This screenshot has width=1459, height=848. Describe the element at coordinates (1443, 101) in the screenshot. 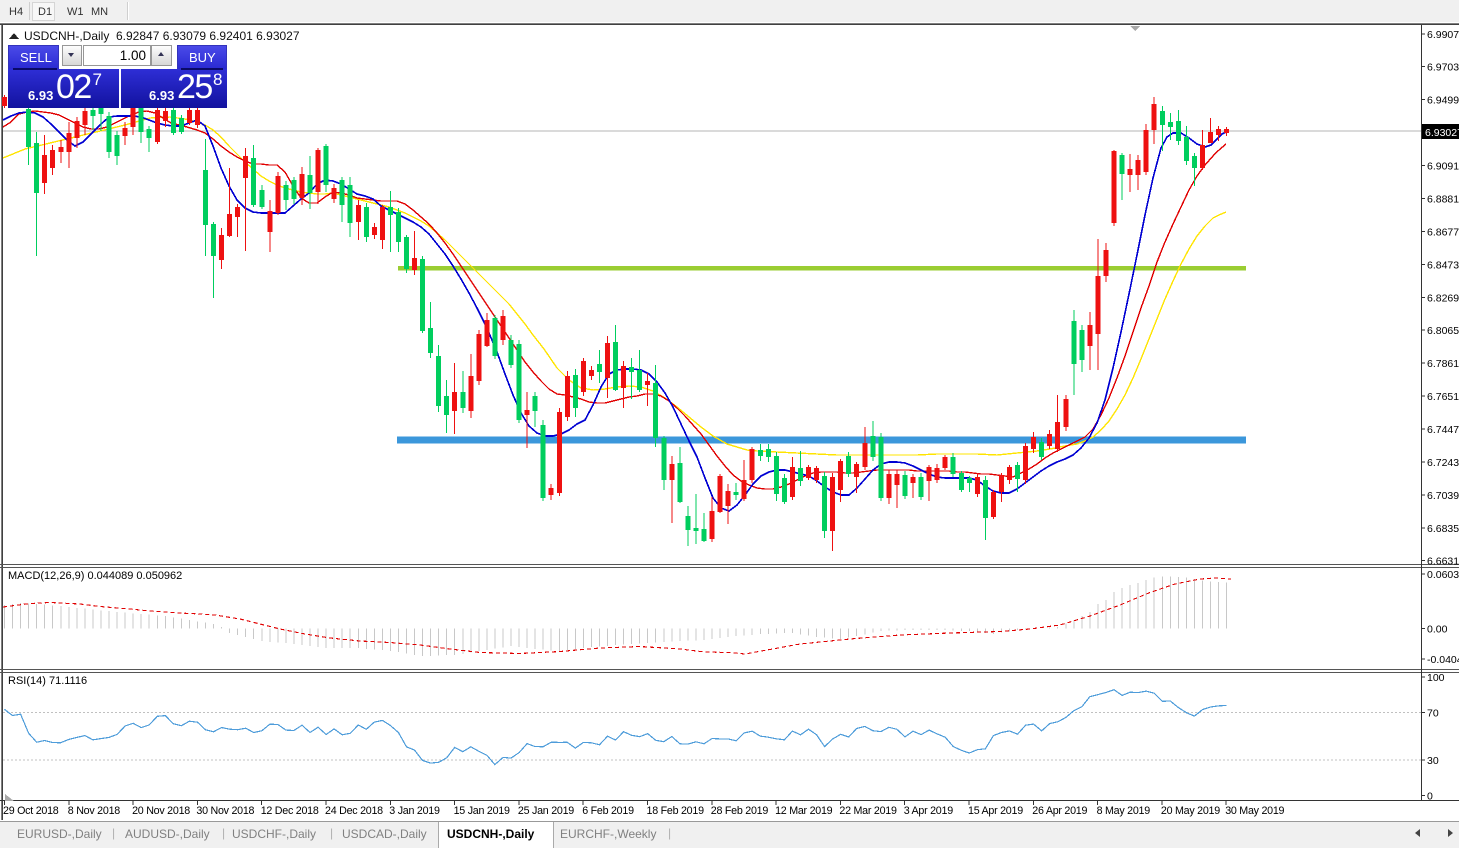

I see `svg-text: 6.94990` at that location.